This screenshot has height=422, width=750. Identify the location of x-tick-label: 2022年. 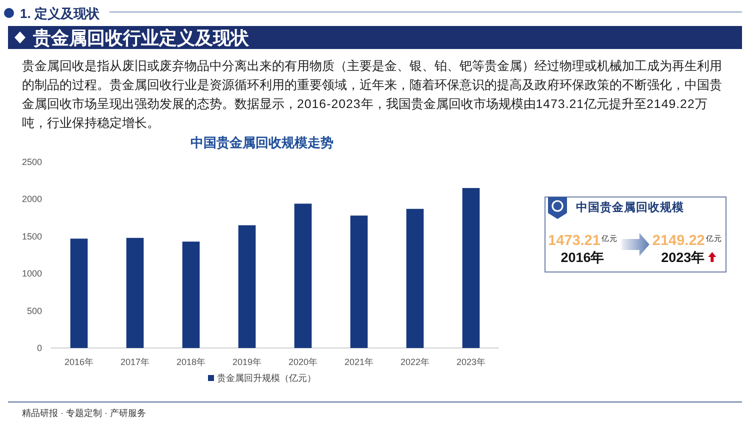
(415, 362).